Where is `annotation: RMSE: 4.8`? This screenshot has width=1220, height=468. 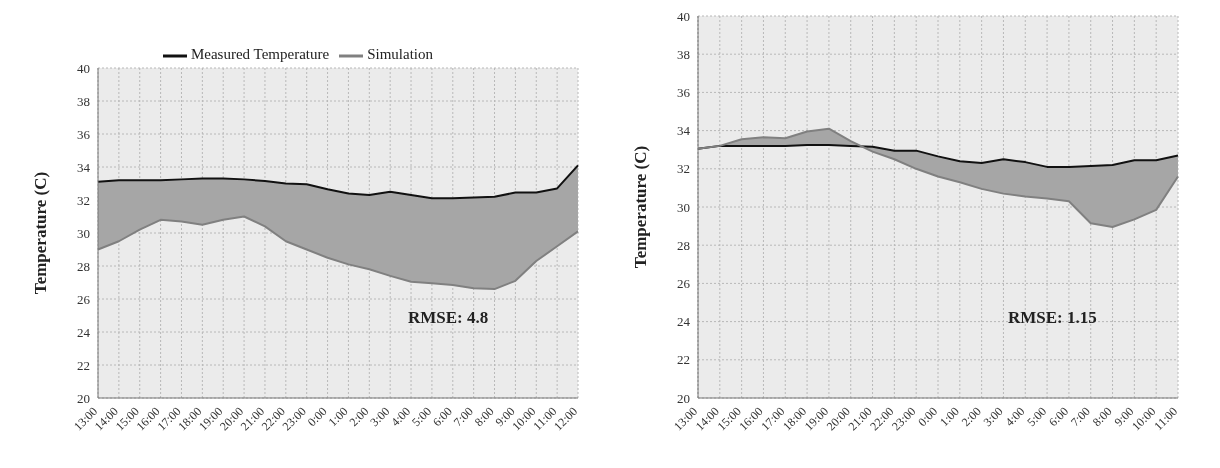
annotation: RMSE: 4.8 is located at coordinates (448, 318).